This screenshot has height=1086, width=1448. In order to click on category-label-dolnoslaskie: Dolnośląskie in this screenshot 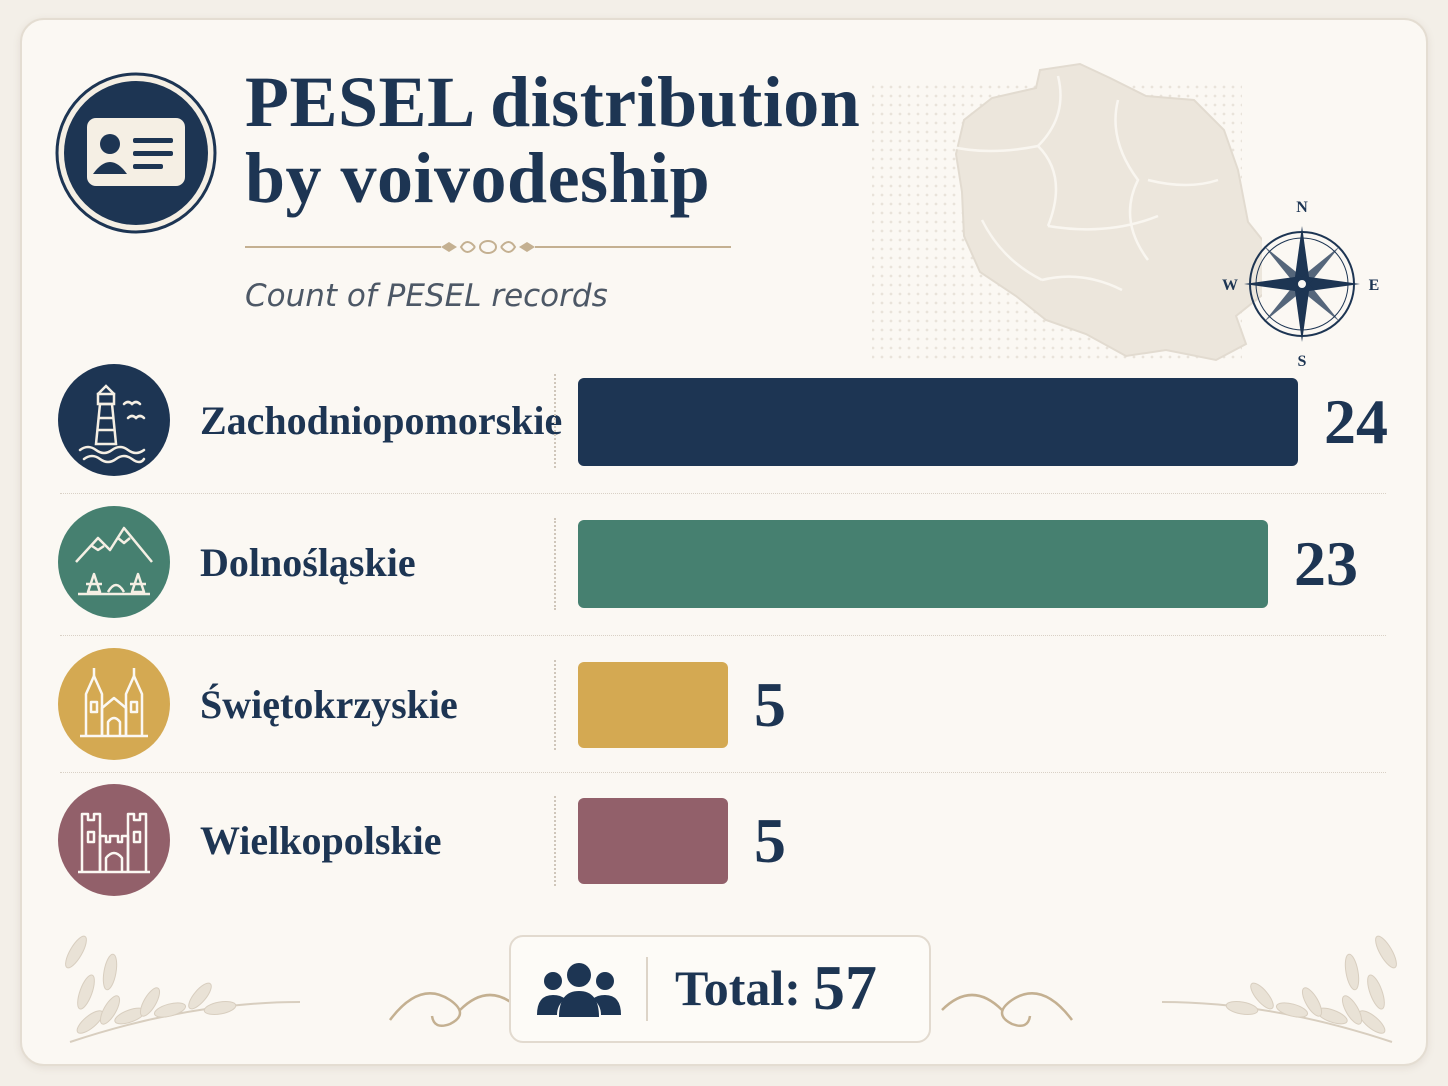, I will do `click(308, 562)`.